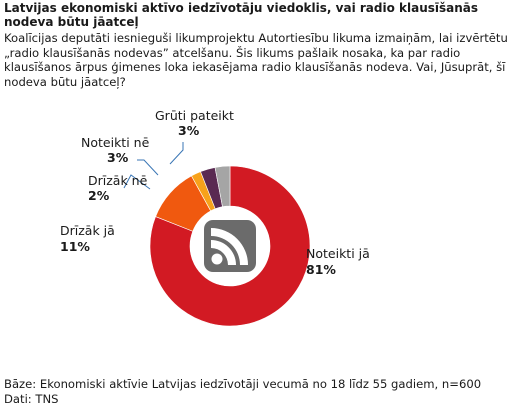  What do you see at coordinates (321, 269) in the screenshot?
I see `slice-value-noteikti-ja: 81%` at bounding box center [321, 269].